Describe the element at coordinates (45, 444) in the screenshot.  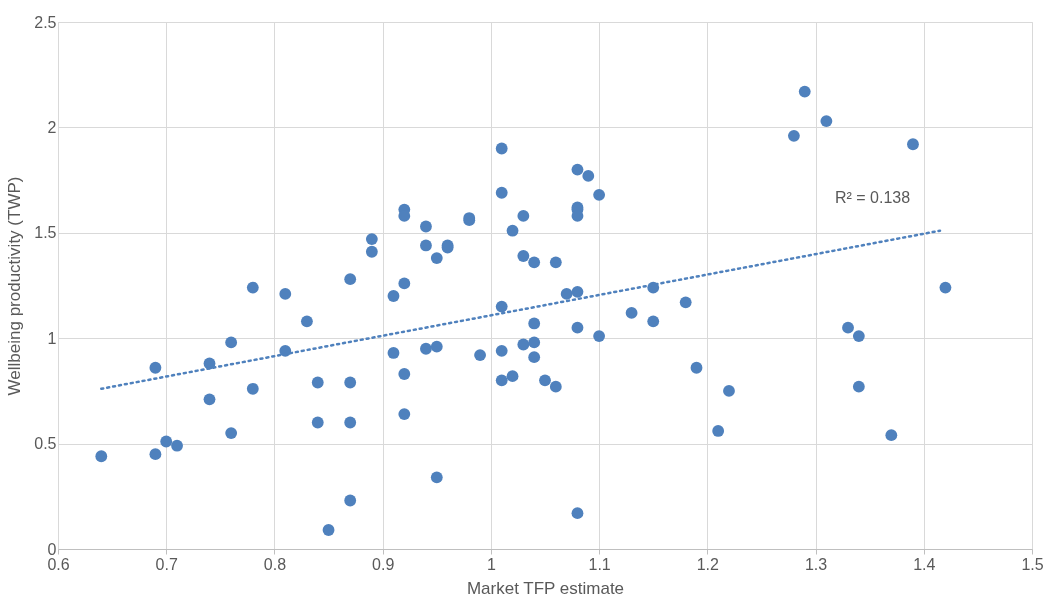
I see `y-tick-label: 0.5` at that location.